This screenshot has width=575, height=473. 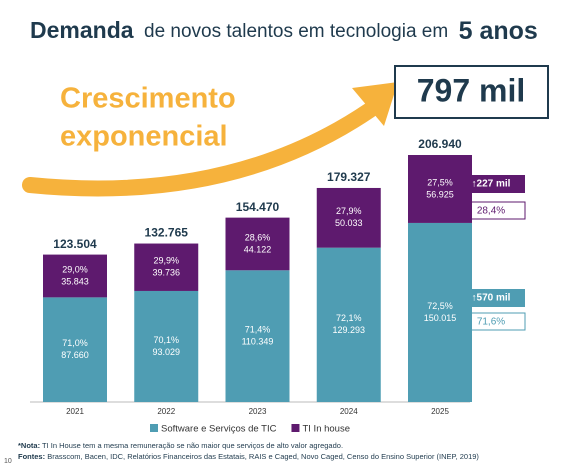 I want to click on title-part: 5 anos, so click(x=498, y=31).